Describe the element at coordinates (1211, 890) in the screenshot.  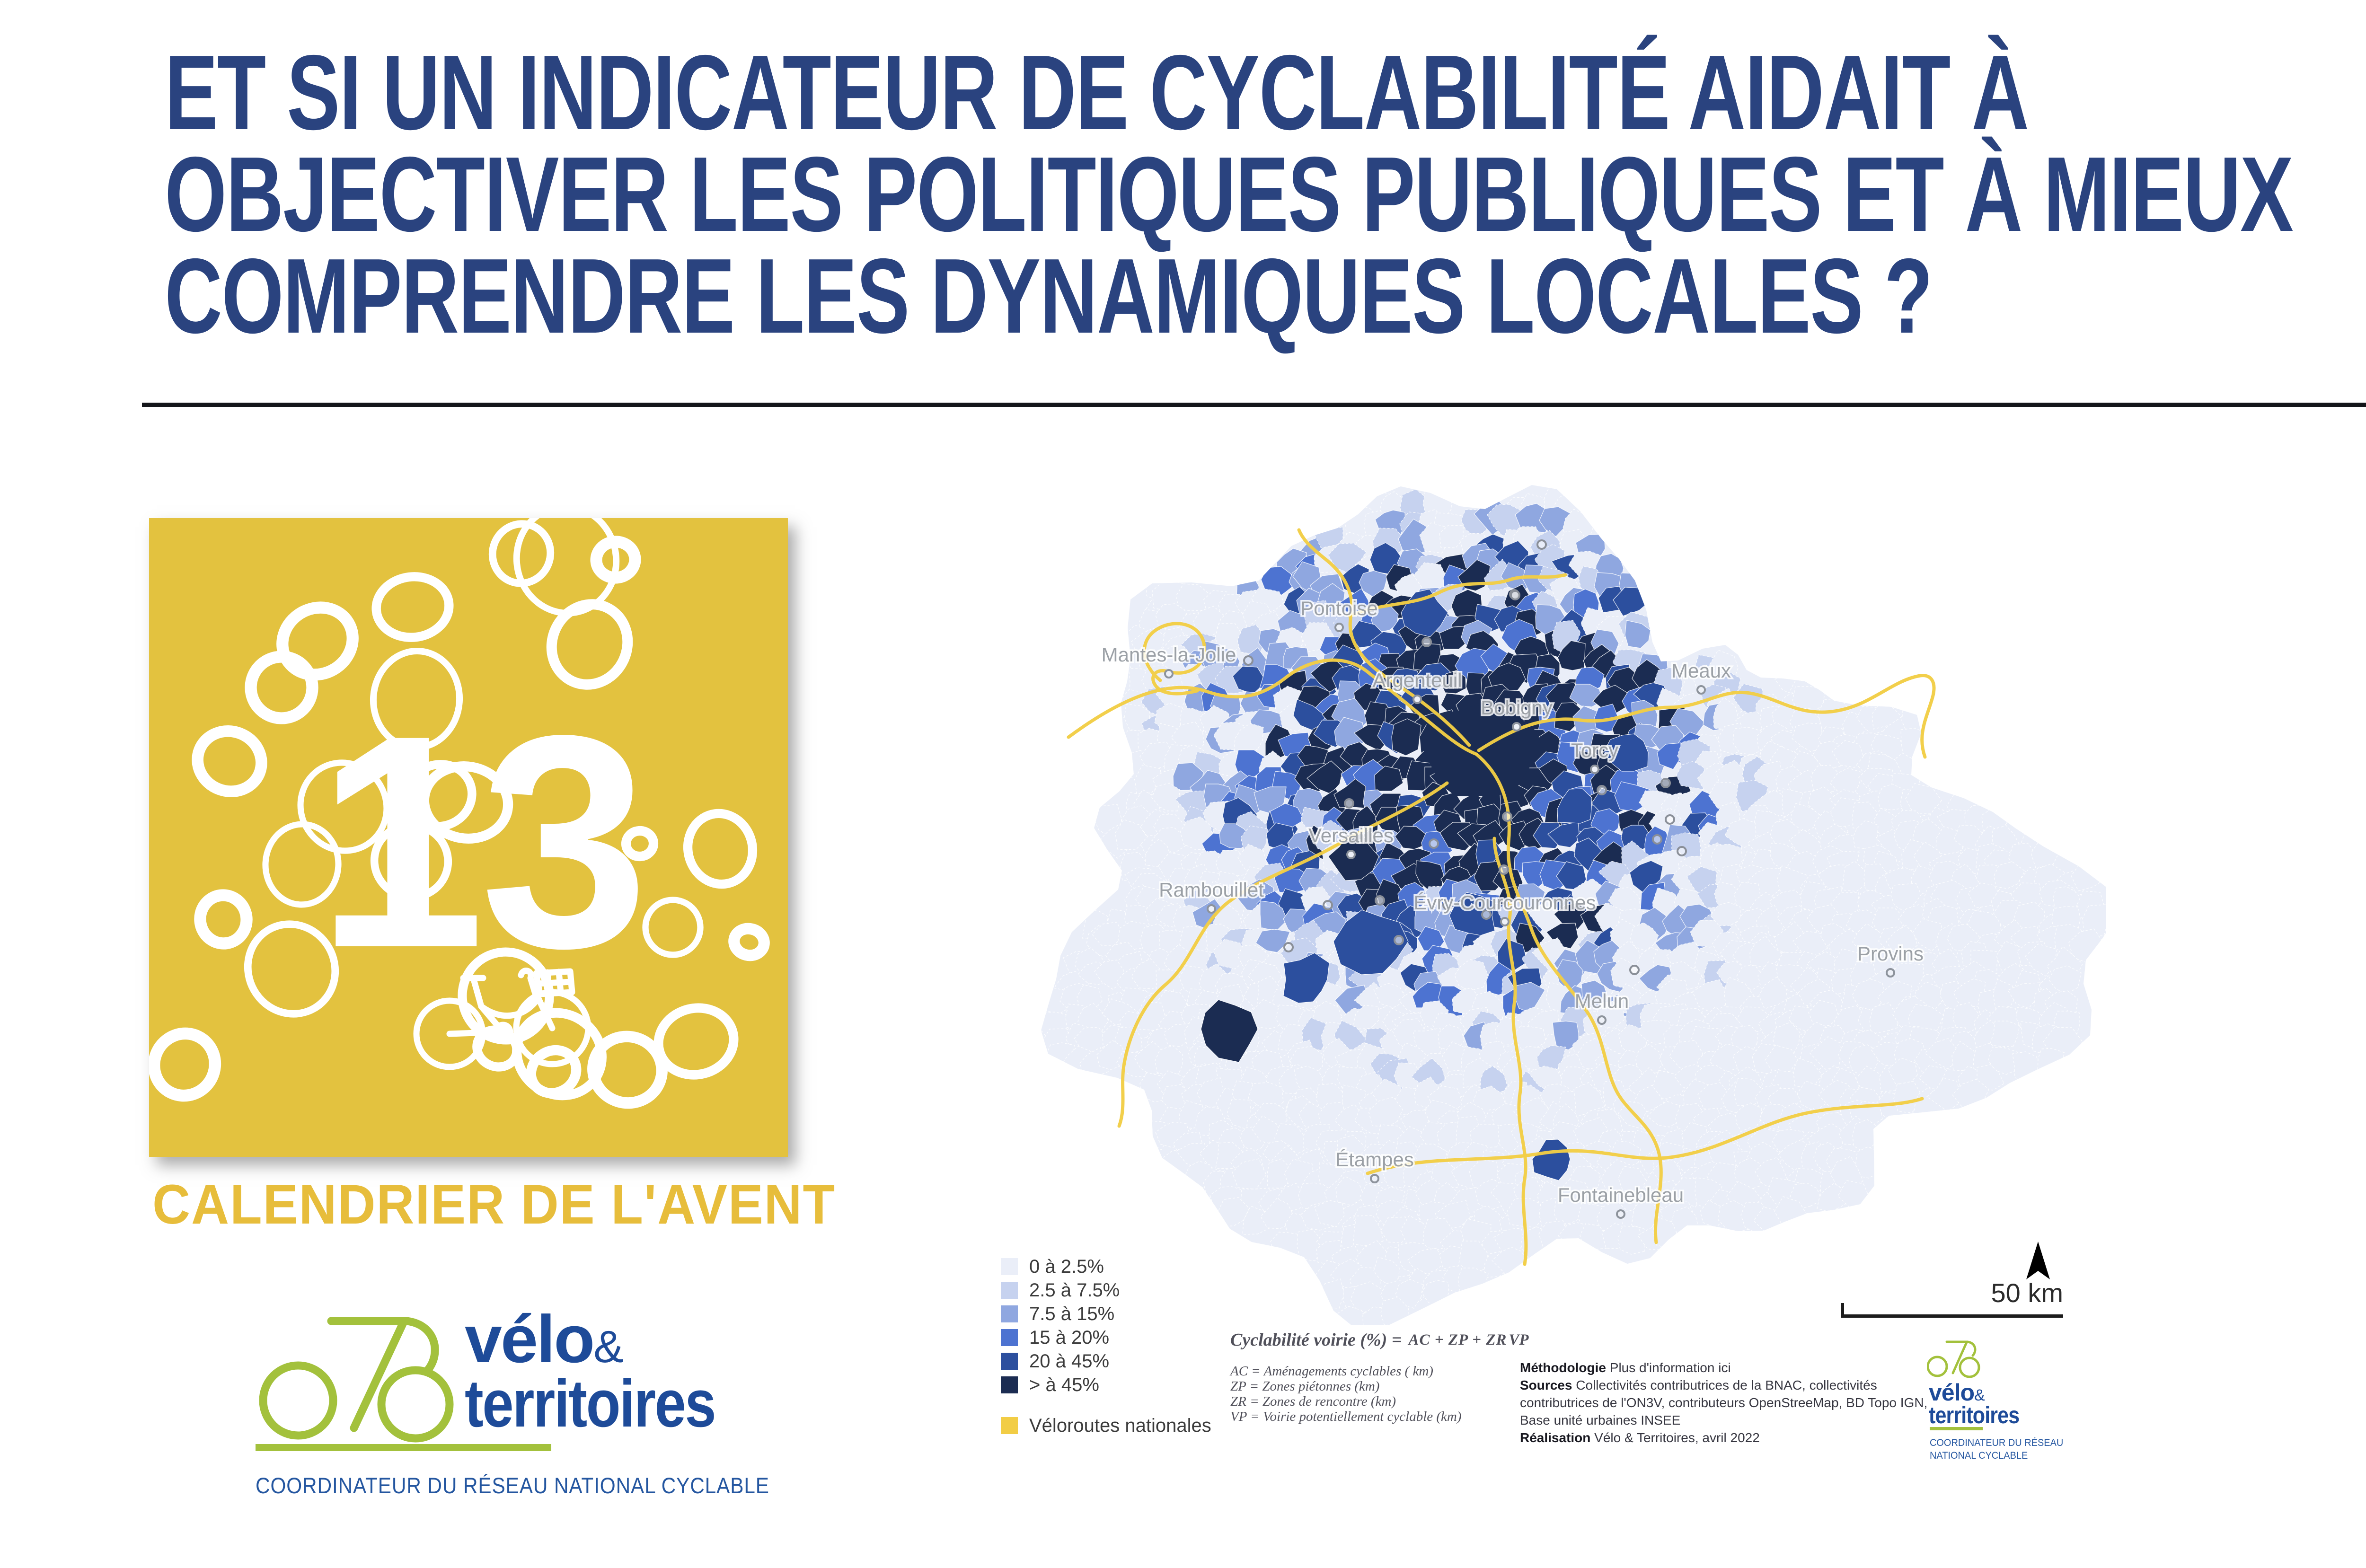
I see `svg-text: Rambouillet` at that location.